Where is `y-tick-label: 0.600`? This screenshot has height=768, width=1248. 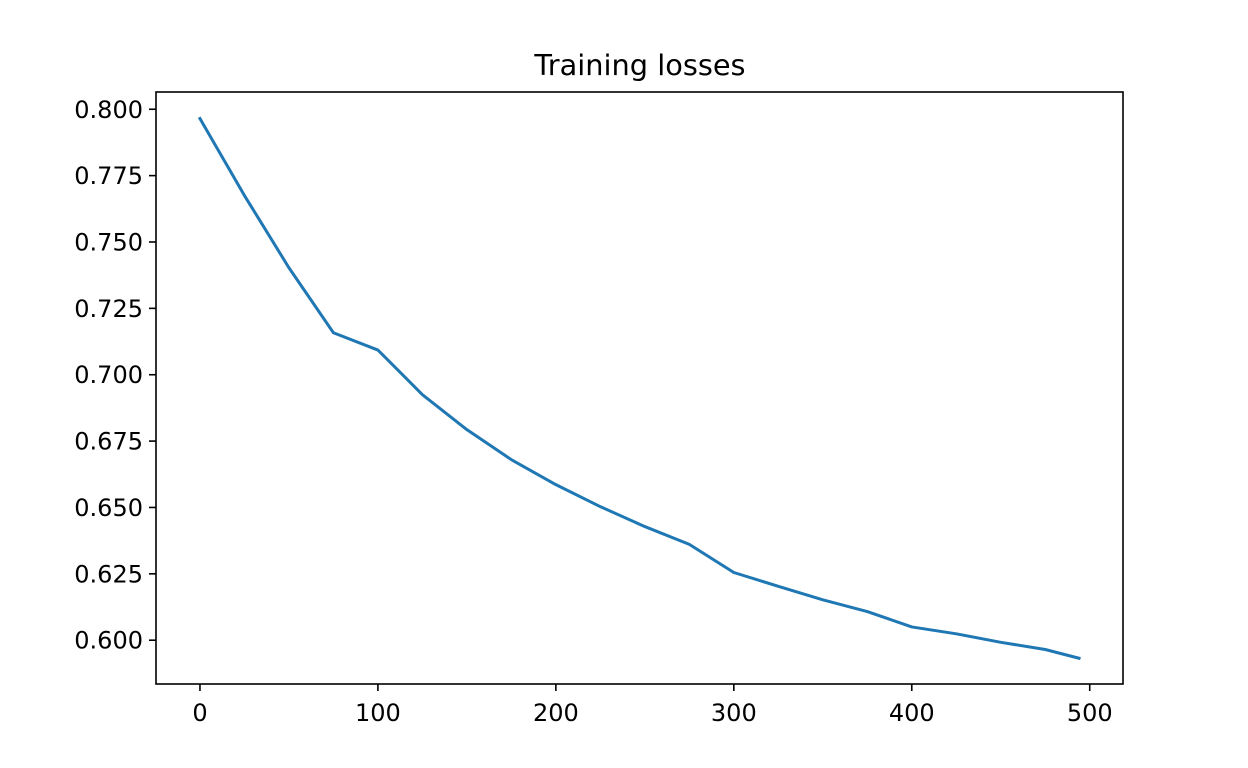
y-tick-label: 0.600 is located at coordinates (108, 641).